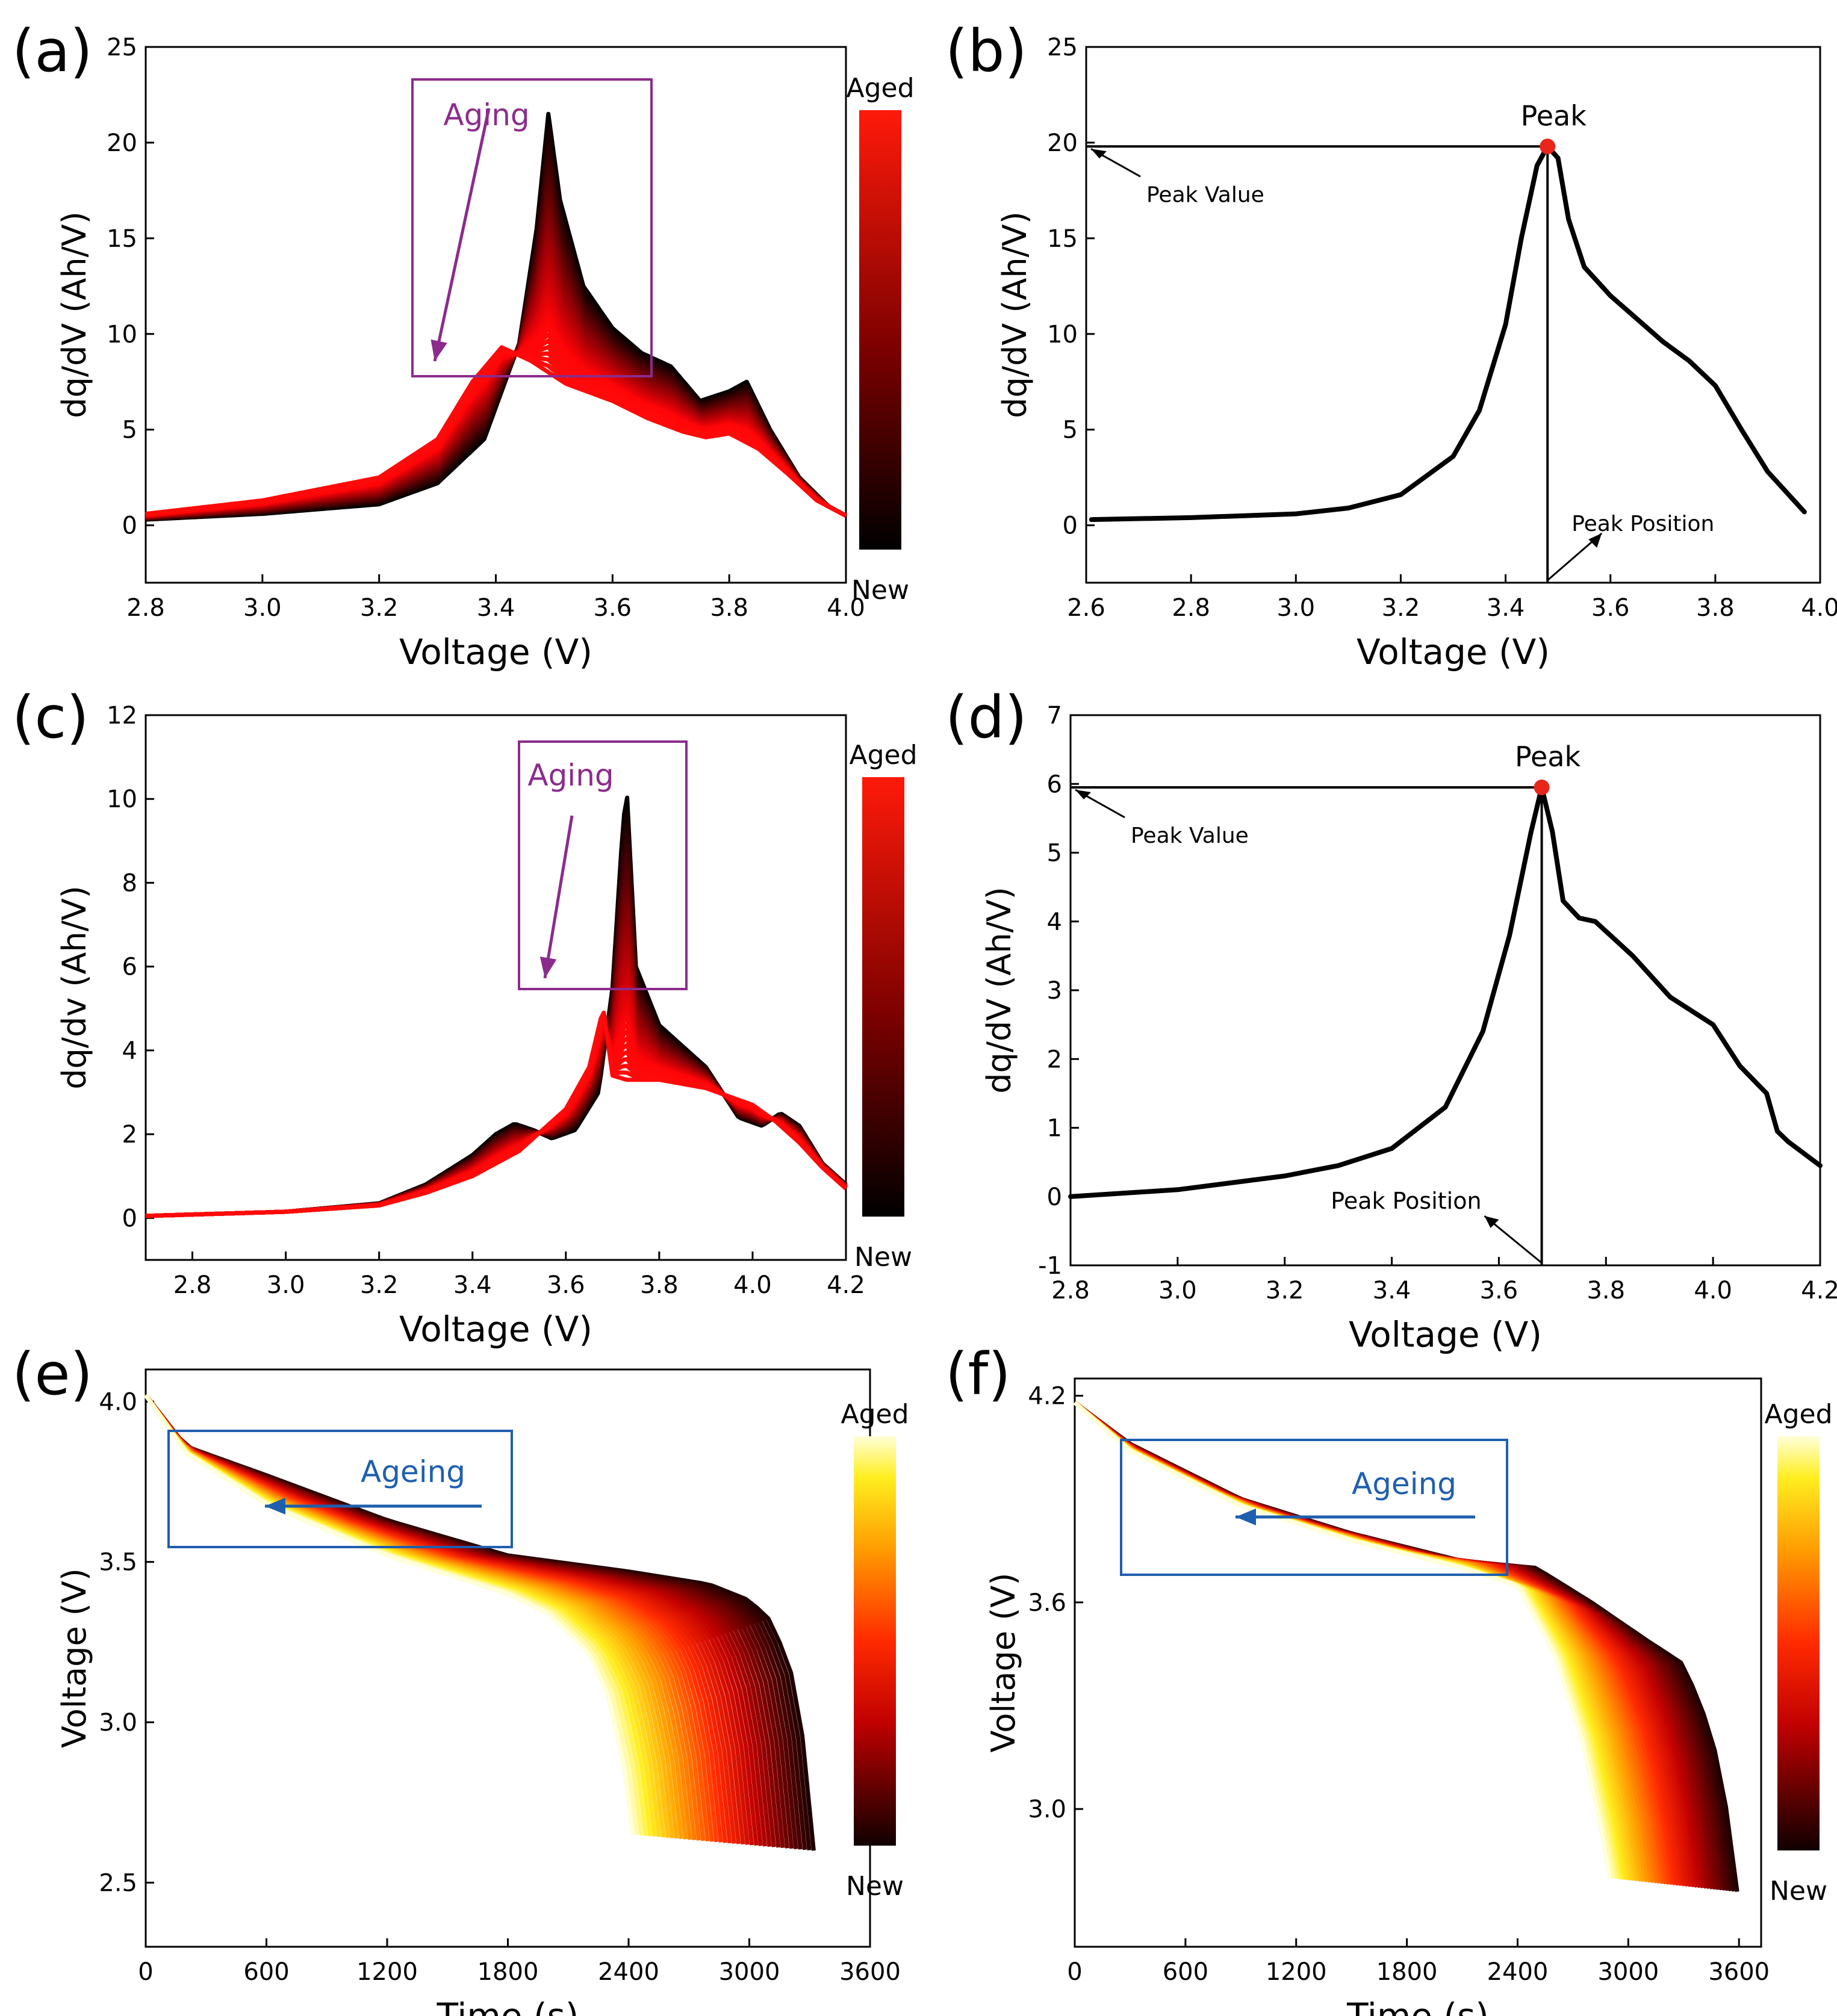 The image size is (1837, 2016). I want to click on peak-position-arrowhead, so click(1595, 540).